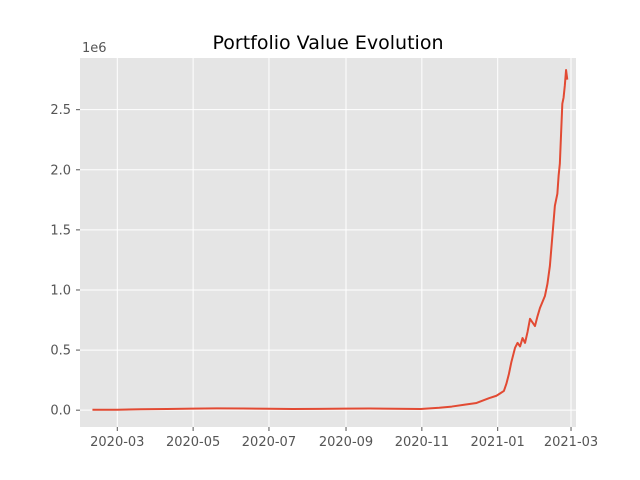  Describe the element at coordinates (498, 442) in the screenshot. I see `x-tick-label: 2021-01` at that location.